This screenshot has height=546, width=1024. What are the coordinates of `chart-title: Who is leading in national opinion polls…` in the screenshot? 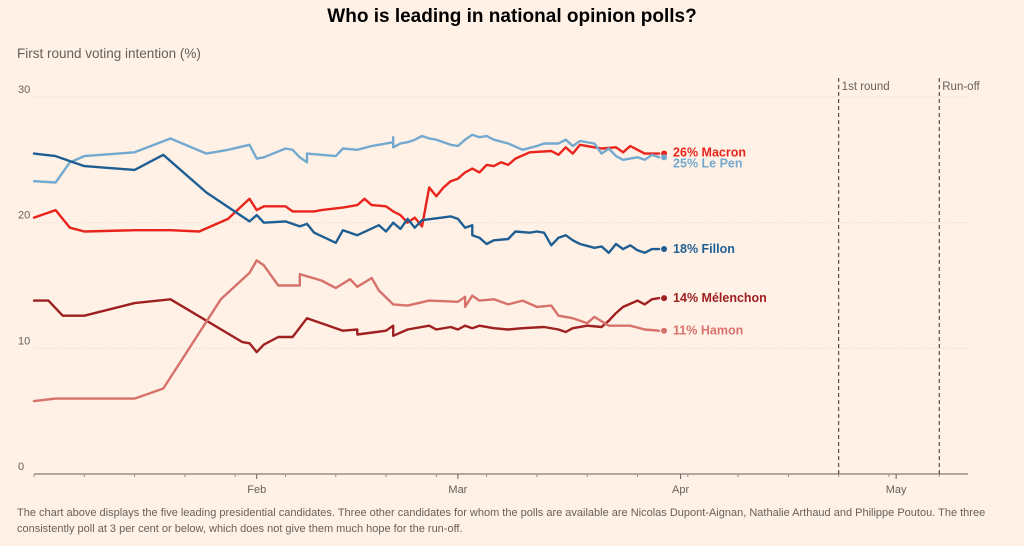 It's located at (512, 16).